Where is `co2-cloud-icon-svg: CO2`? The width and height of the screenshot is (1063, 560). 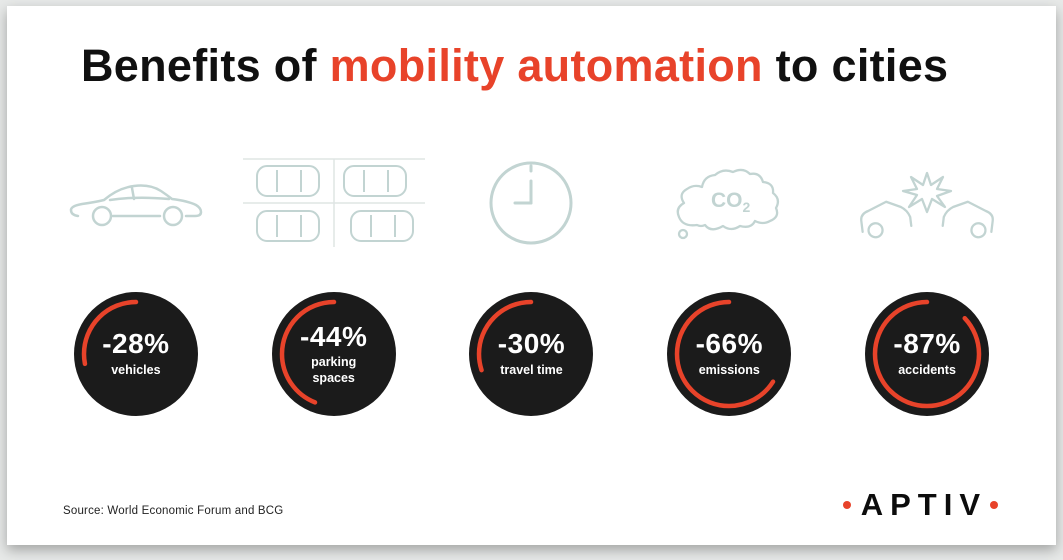
co2-cloud-icon-svg: CO2 is located at coordinates (727, 203).